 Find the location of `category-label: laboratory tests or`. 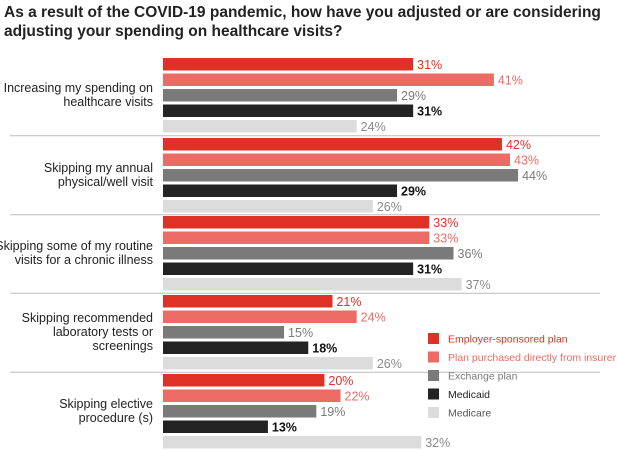

category-label: laboratory tests or is located at coordinates (103, 332).